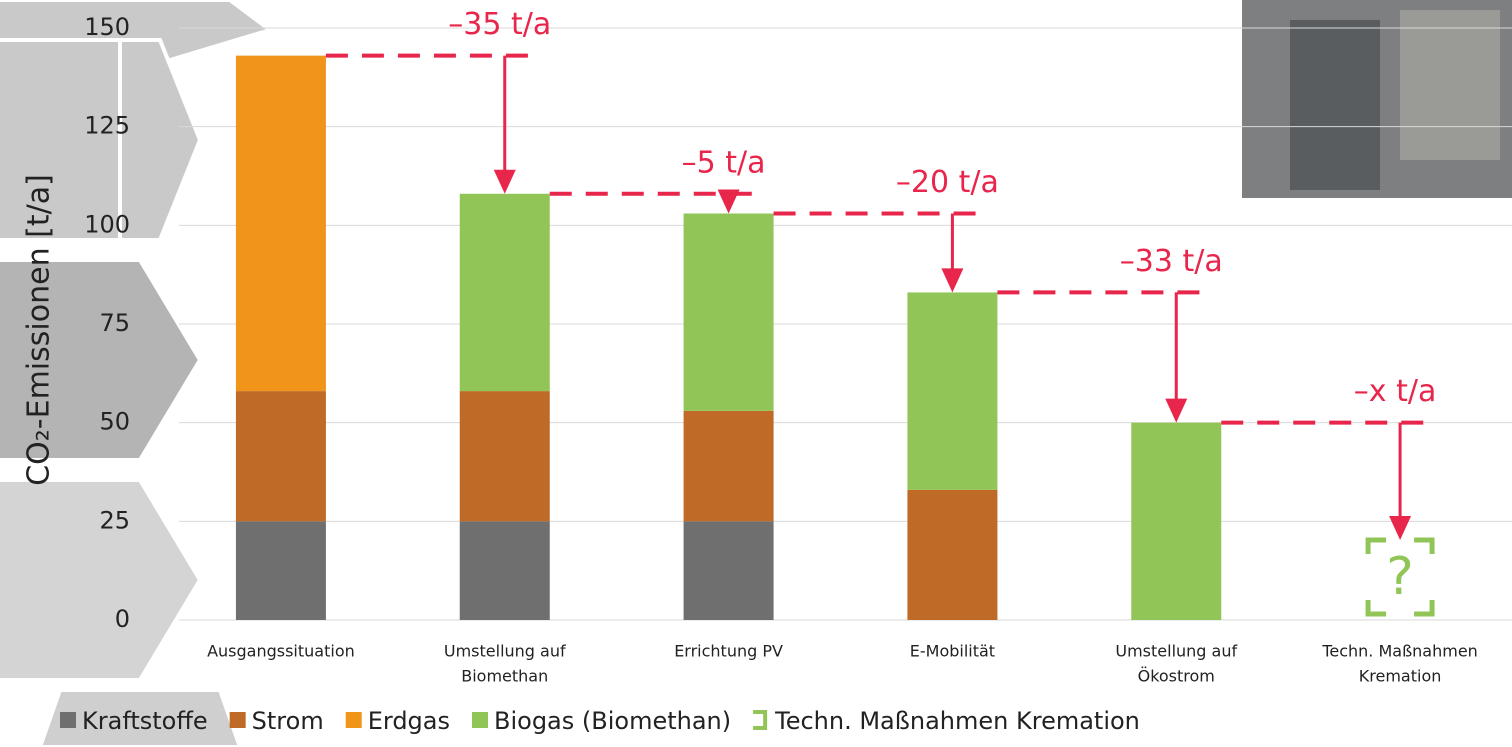 The width and height of the screenshot is (1512, 747). What do you see at coordinates (612, 721) in the screenshot?
I see `legend-label: Biogas (Biomethan)` at bounding box center [612, 721].